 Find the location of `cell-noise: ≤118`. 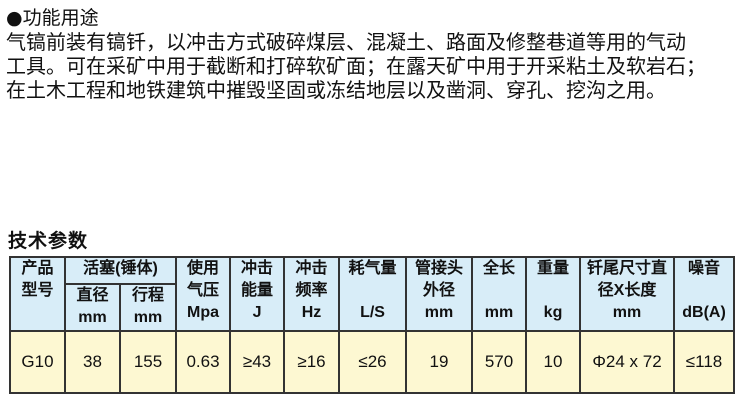

cell-noise: ≤118 is located at coordinates (704, 362).